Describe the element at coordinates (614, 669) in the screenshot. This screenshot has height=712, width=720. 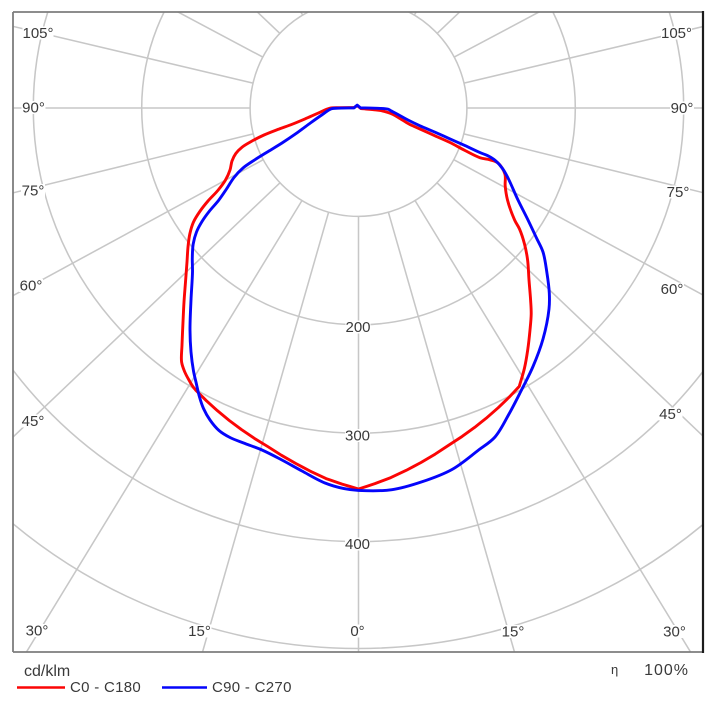
I see `svg-text: η` at that location.